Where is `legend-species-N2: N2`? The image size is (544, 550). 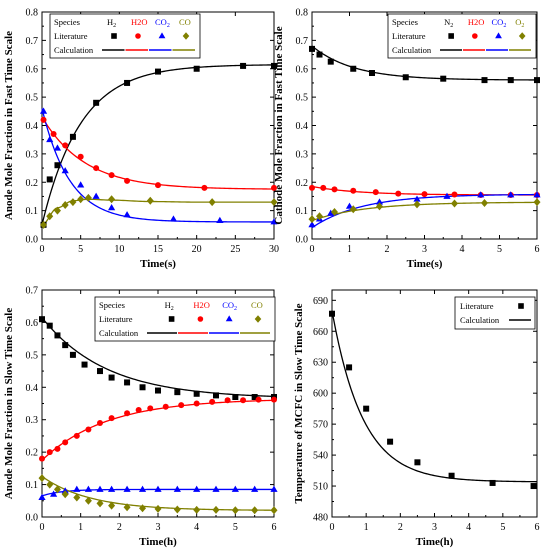
legend-species-N2: N2 is located at coordinates (448, 23).